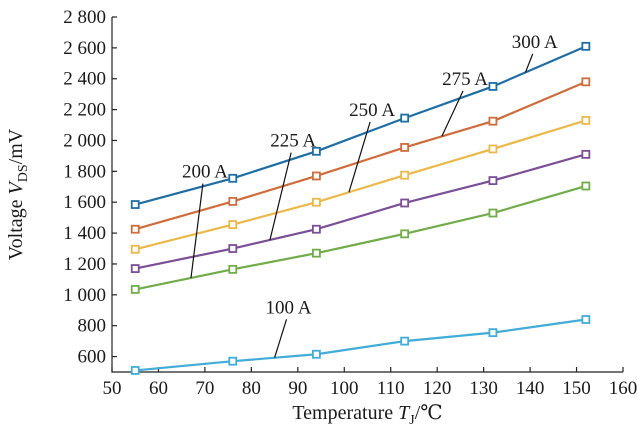 Image resolution: width=637 pixels, height=432 pixels. I want to click on y-tick-label: 800, so click(92, 326).